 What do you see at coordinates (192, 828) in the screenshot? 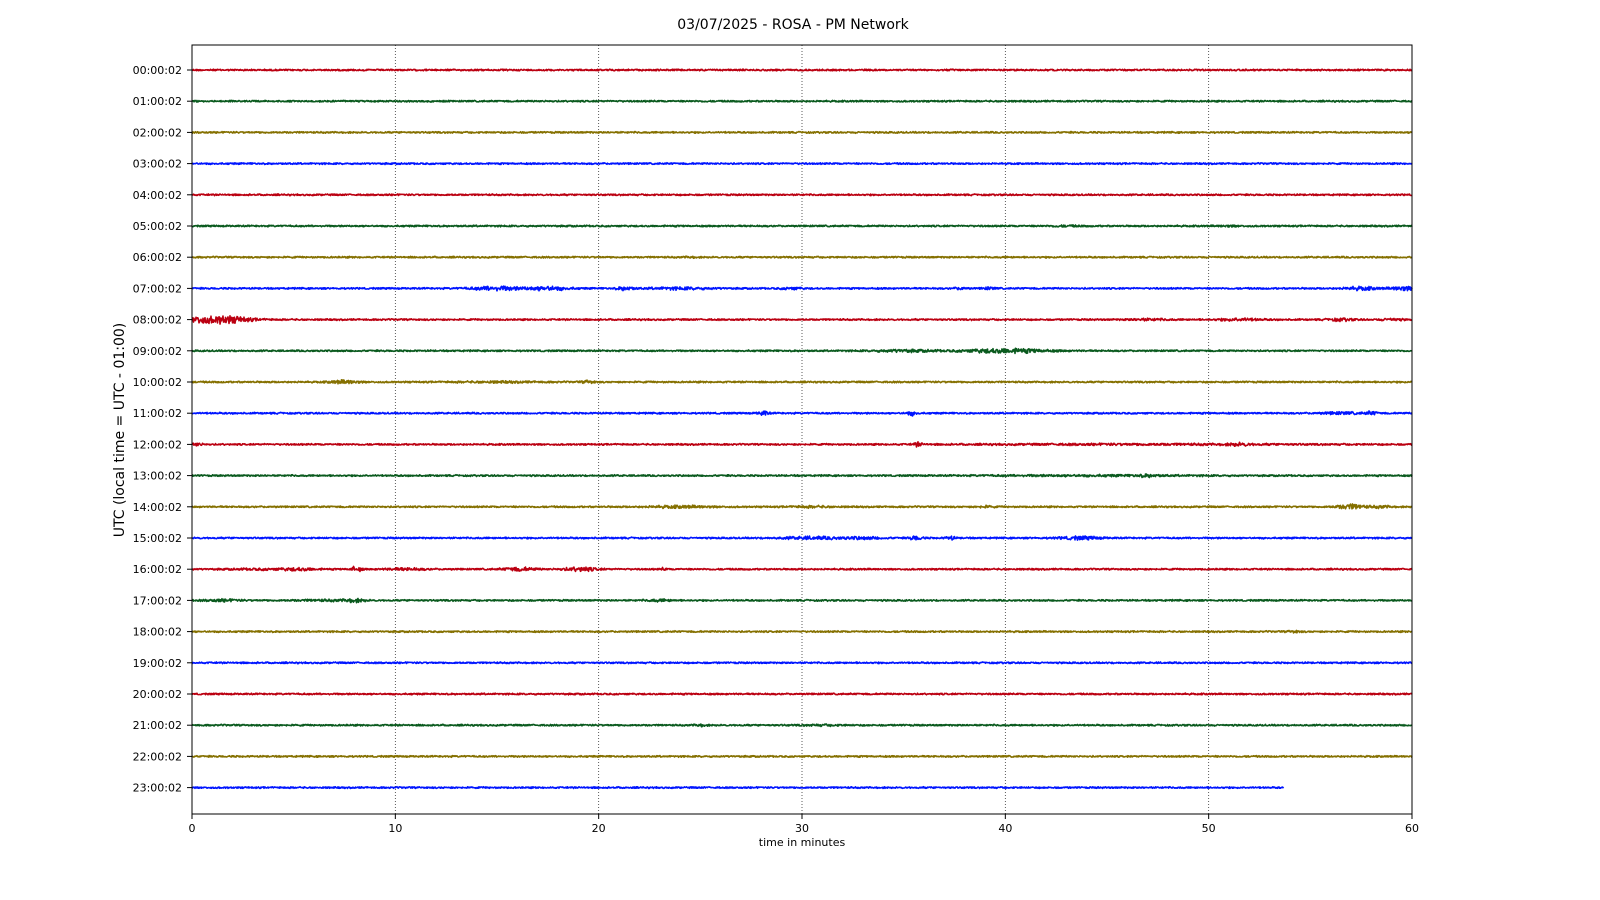
I see `x-tick-label: 0` at bounding box center [192, 828].